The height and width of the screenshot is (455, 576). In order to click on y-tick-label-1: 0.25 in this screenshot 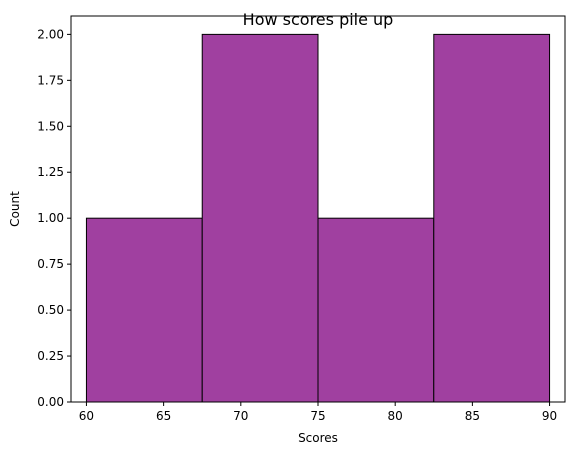, I will do `click(50, 356)`.